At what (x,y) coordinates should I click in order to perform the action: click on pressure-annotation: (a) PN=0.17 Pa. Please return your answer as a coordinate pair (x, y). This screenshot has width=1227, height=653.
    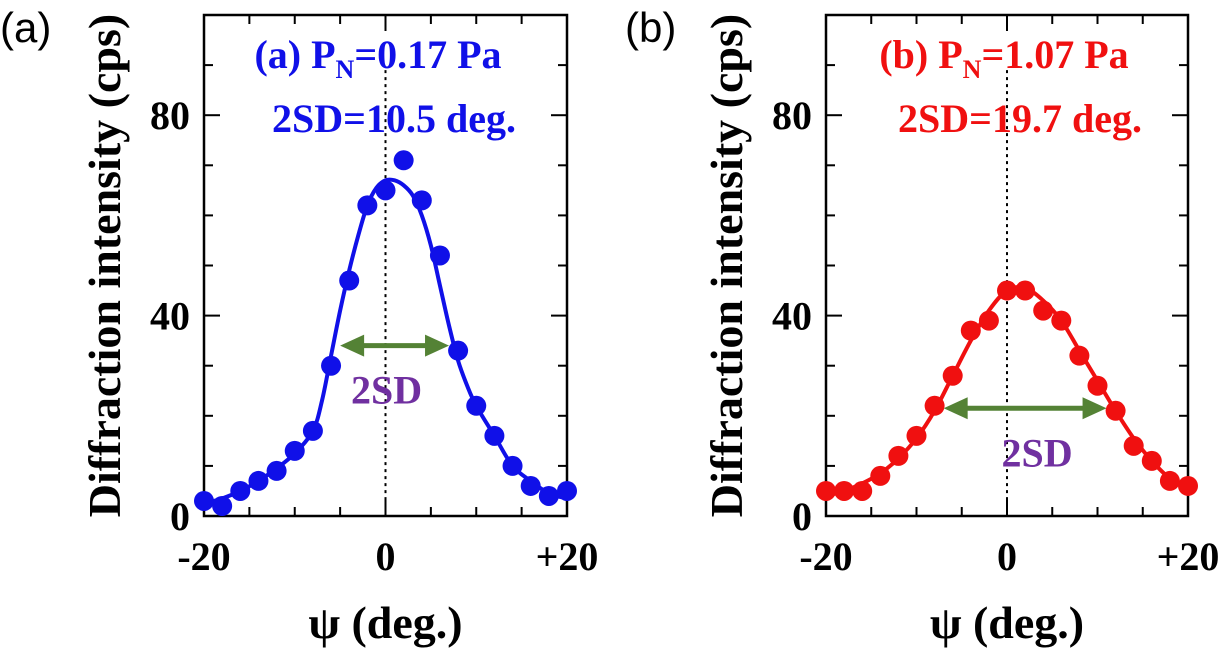
    Looking at the image, I should click on (377, 58).